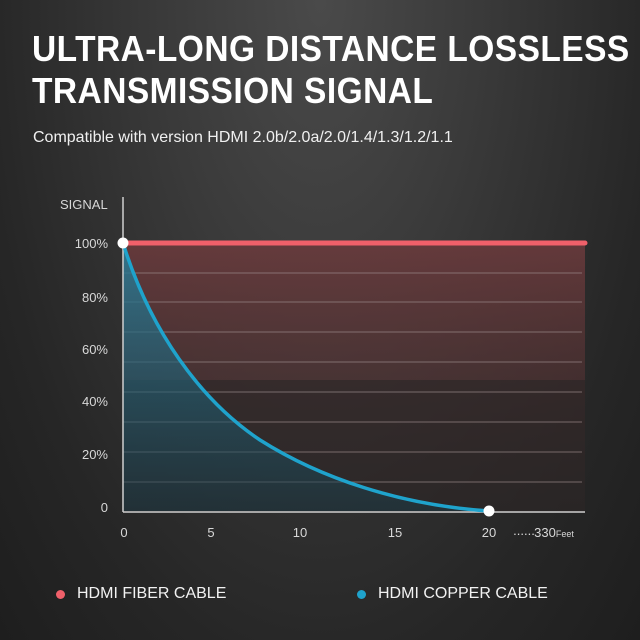  I want to click on y-tick-80: 80%, so click(94, 297).